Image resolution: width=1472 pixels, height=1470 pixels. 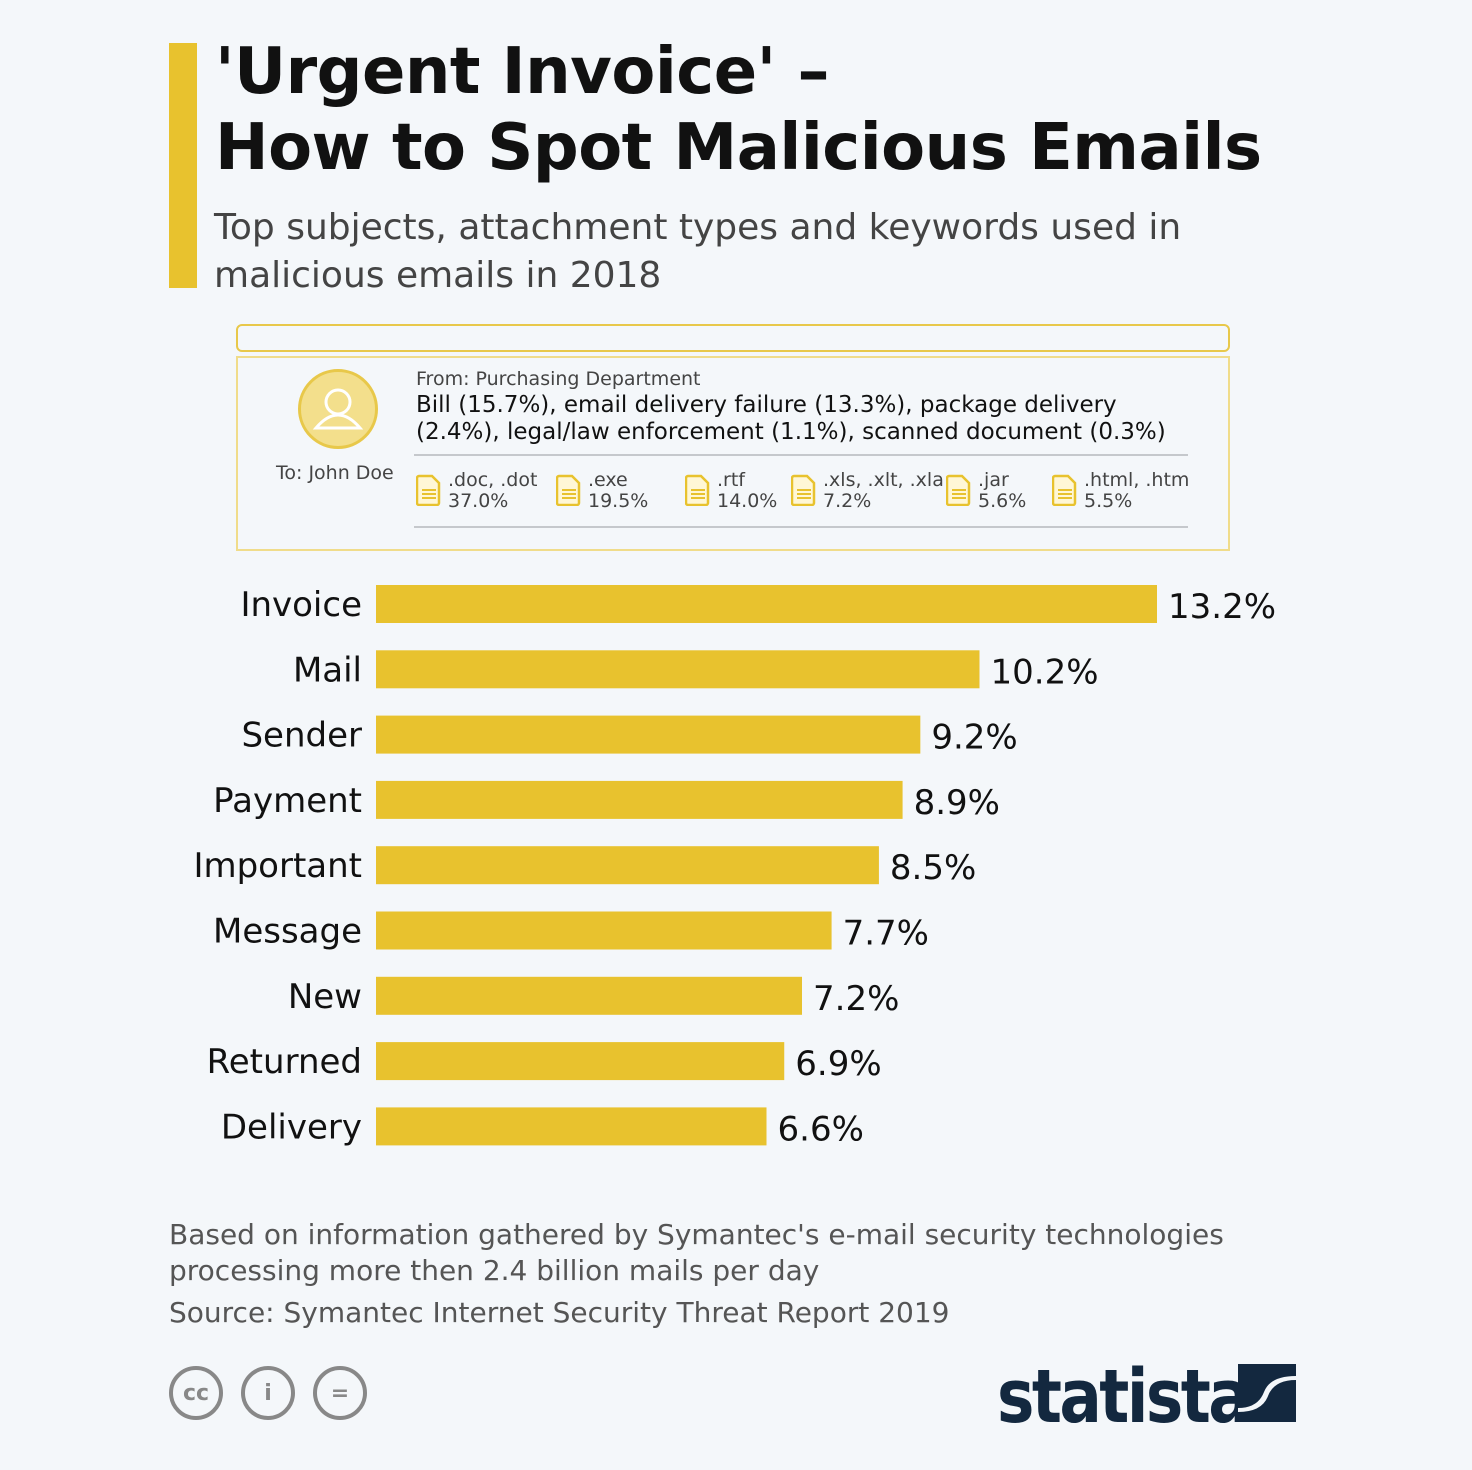 What do you see at coordinates (284, 1062) in the screenshot?
I see `category-label: Returned` at bounding box center [284, 1062].